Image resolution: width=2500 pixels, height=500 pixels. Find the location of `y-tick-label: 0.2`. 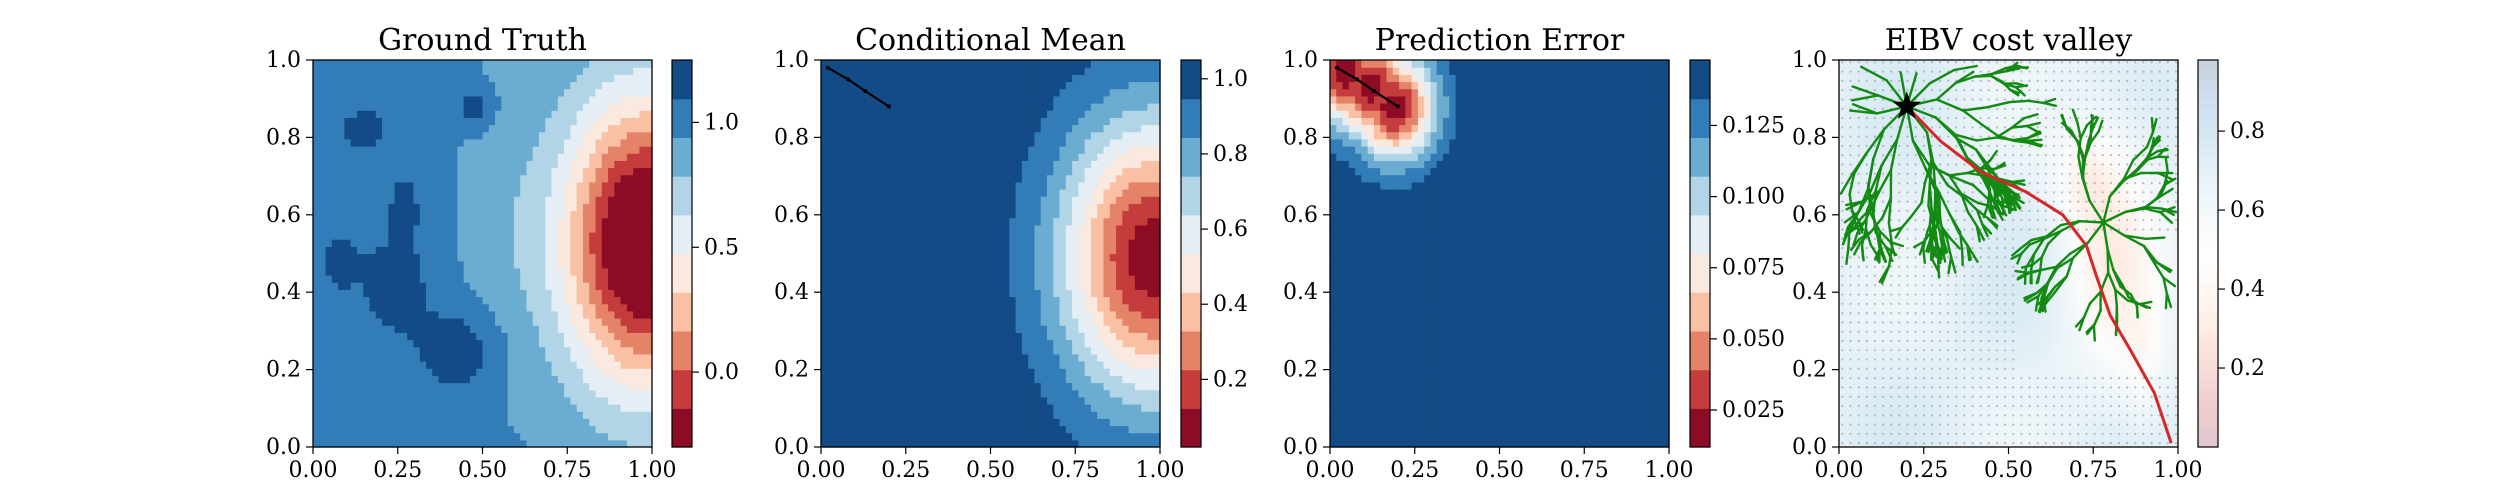

y-tick-label: 0.2 is located at coordinates (283, 370).